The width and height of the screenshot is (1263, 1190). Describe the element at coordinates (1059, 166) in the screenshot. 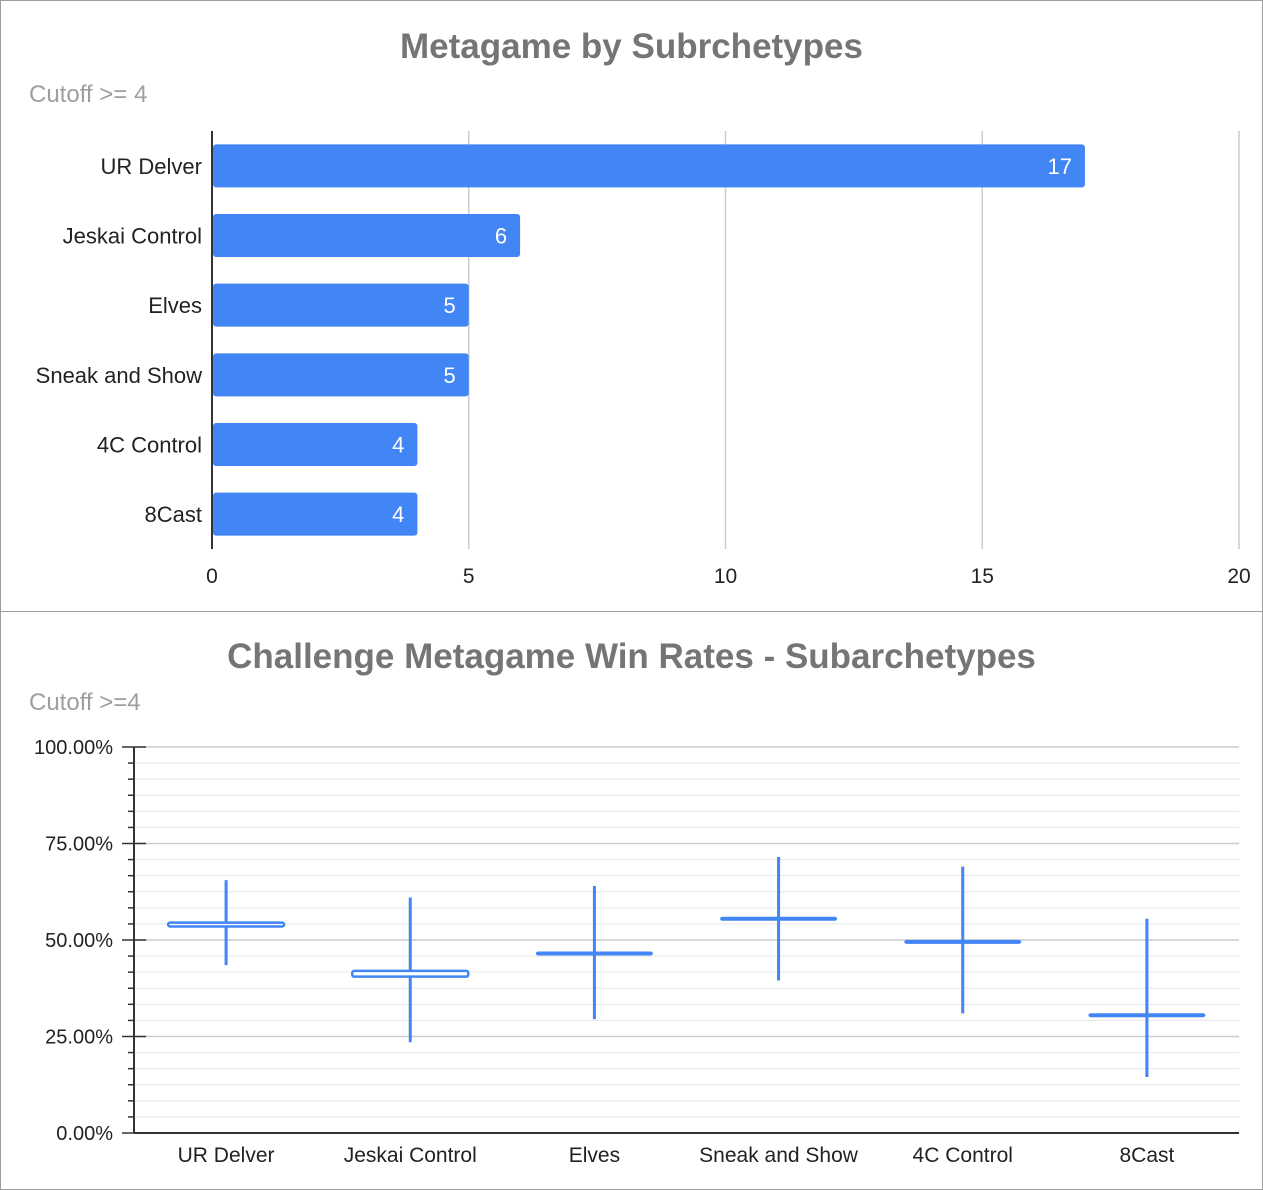

I see `data-label: 17` at that location.